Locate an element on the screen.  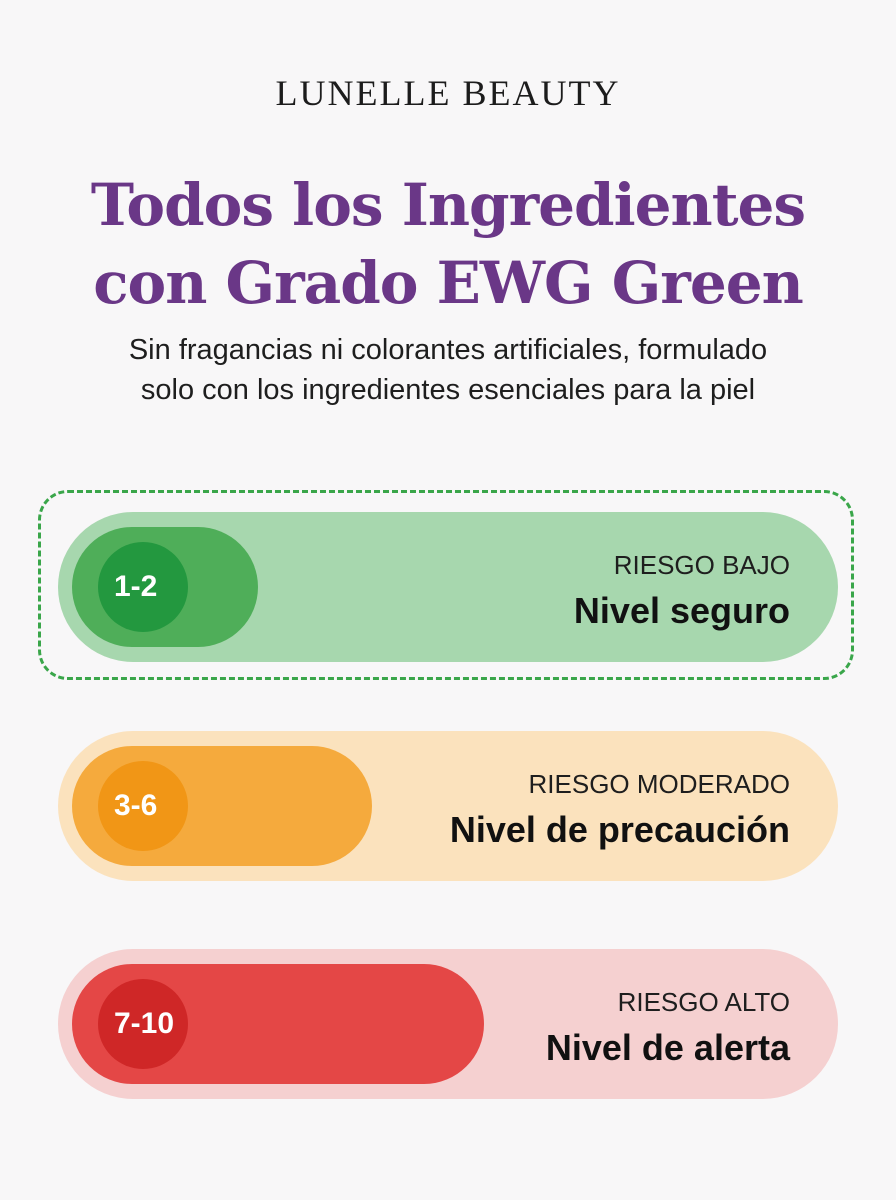
score-range: 7-10 is located at coordinates (144, 1023).